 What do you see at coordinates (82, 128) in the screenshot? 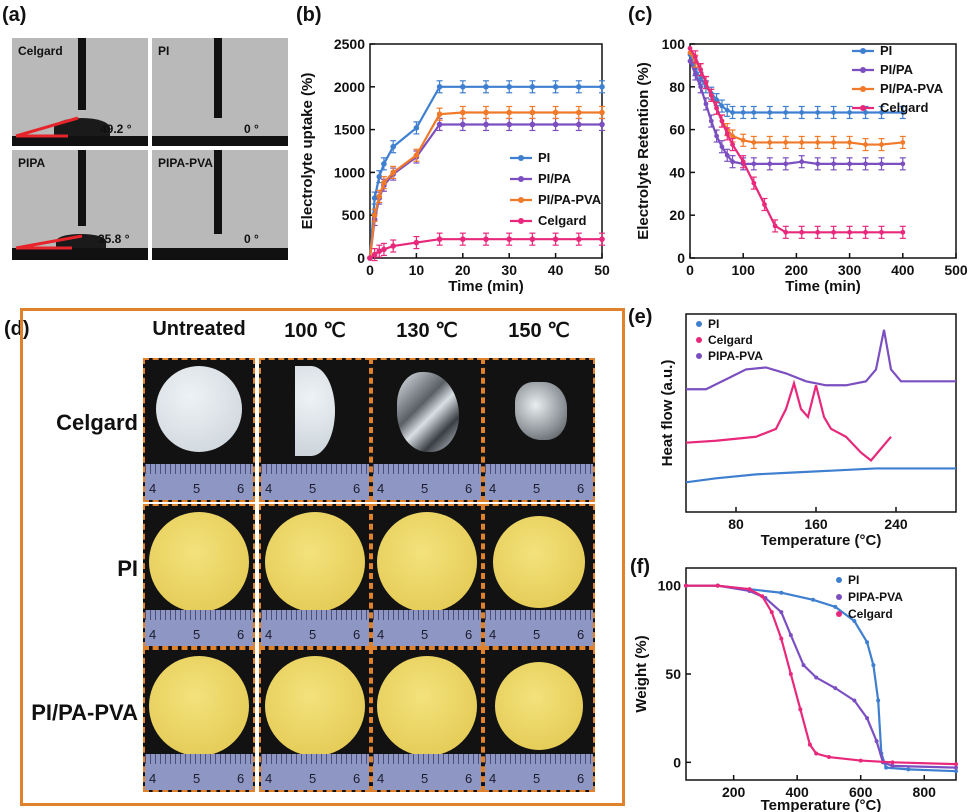
I see `droplet` at bounding box center [82, 128].